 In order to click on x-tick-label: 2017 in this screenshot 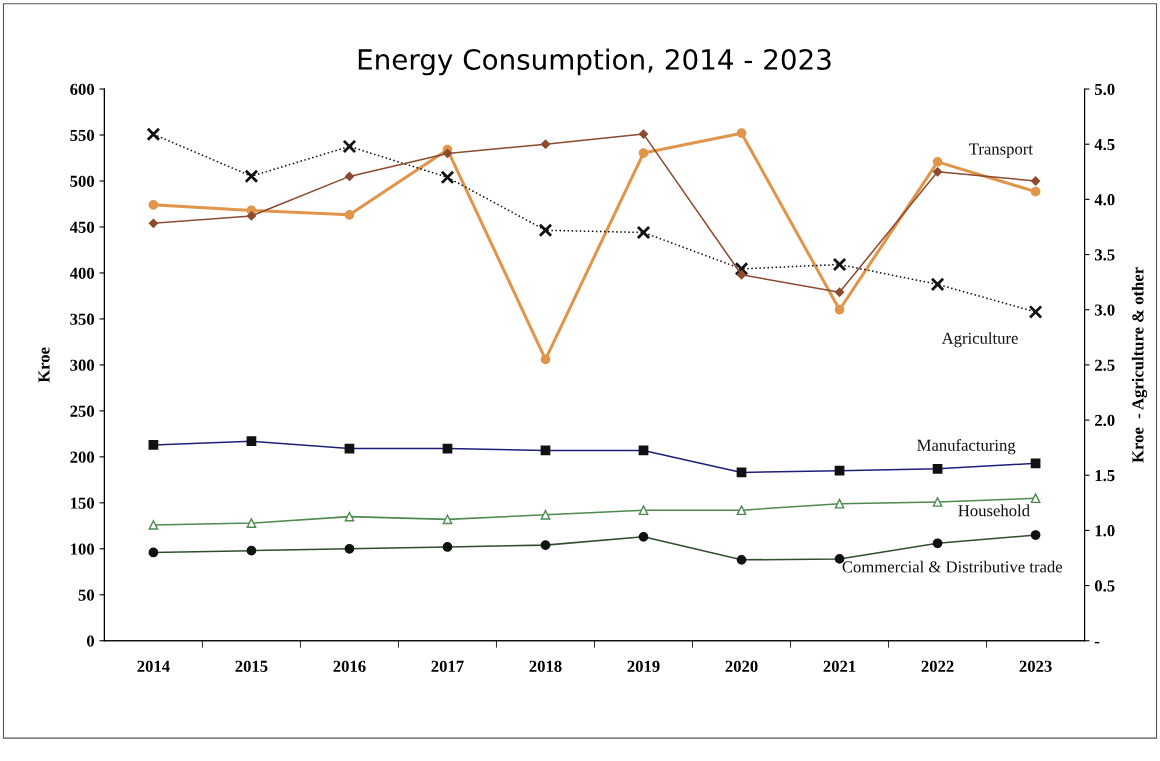, I will do `click(447, 666)`.